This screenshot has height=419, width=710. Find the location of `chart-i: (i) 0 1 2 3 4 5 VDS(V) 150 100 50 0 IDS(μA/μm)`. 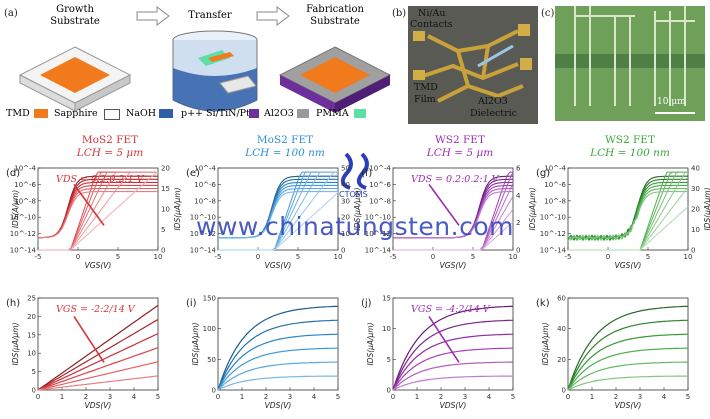

chart-i: (i) 0 1 2 3 4 5 VDS(V) 150 100 50 0 IDS(μA/μm) is located at coordinates (263, 353).